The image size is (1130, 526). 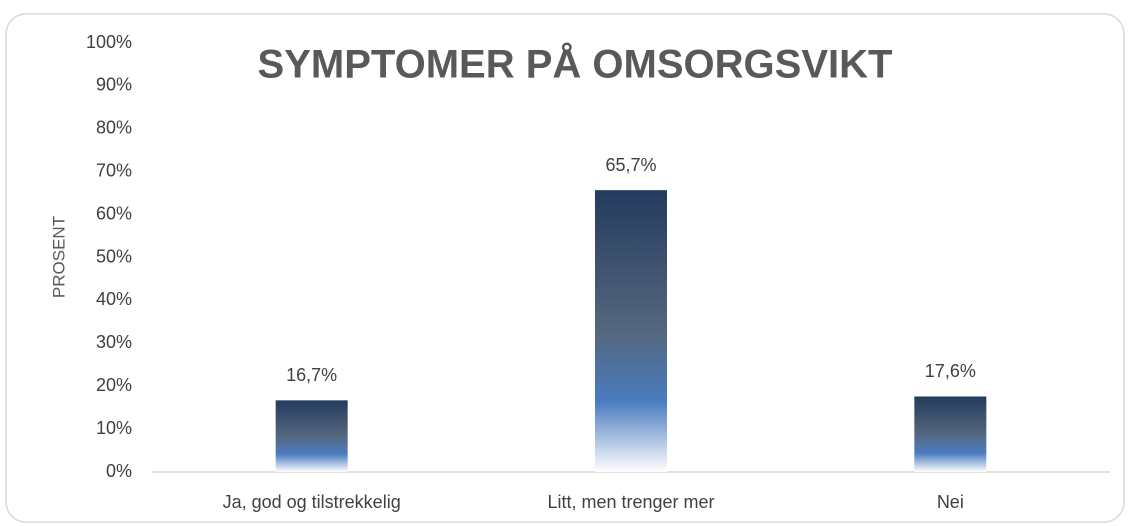 What do you see at coordinates (114, 213) in the screenshot?
I see `y-tick-label: 60%` at bounding box center [114, 213].